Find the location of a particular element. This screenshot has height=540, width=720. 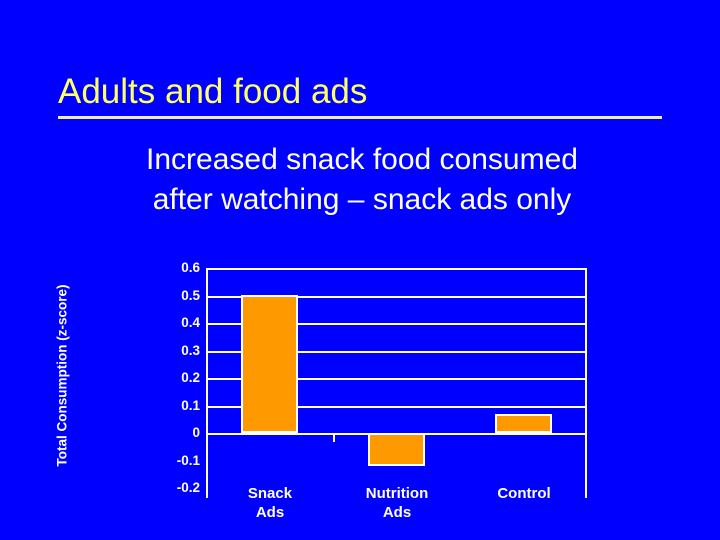

title-block: Adults and food ads is located at coordinates (360, 95).